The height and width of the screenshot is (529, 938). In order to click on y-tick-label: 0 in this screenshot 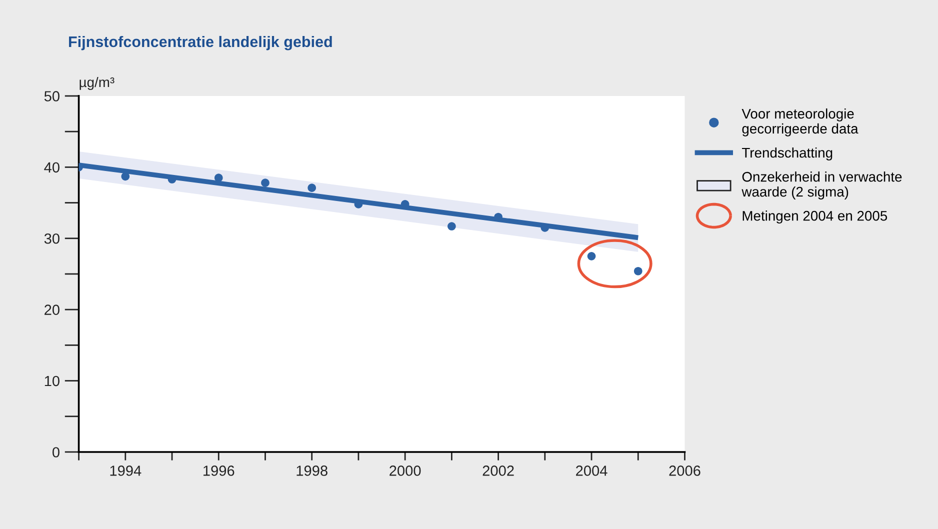, I will do `click(56, 452)`.